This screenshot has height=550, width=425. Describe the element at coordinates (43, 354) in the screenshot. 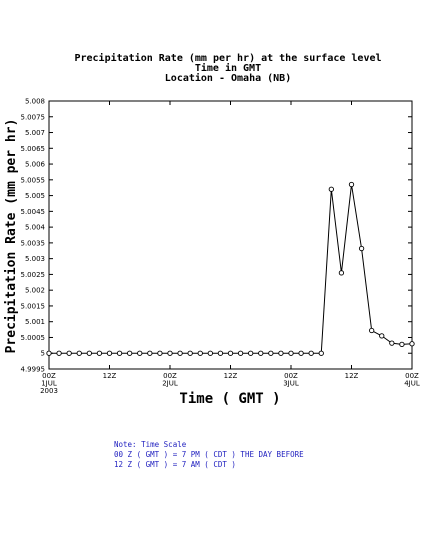

I see `y-tick-label: 5` at that location.